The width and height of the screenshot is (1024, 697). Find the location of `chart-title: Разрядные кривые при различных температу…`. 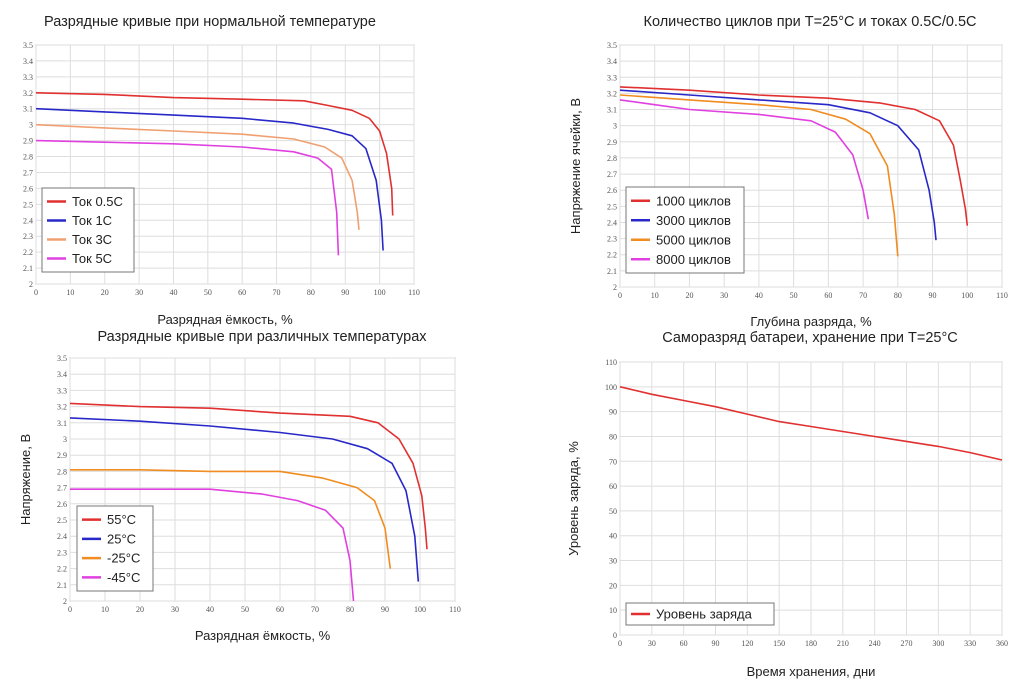

chart-title: Разрядные кривые при различных температу… is located at coordinates (262, 337).